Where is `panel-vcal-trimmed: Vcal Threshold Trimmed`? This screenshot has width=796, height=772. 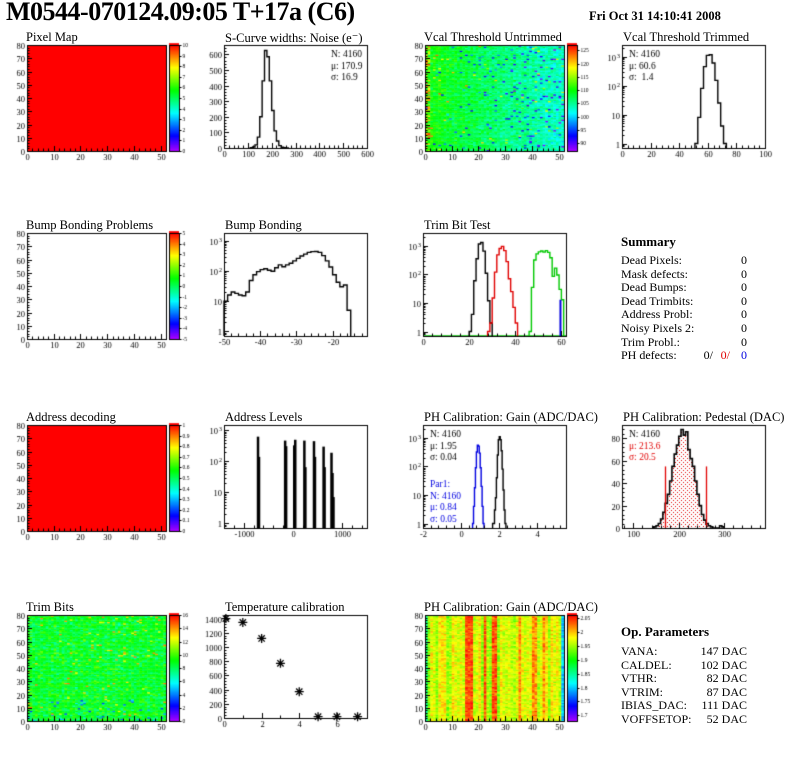 panel-vcal-trimmed: Vcal Threshold Trimmed is located at coordinates (696, 114).